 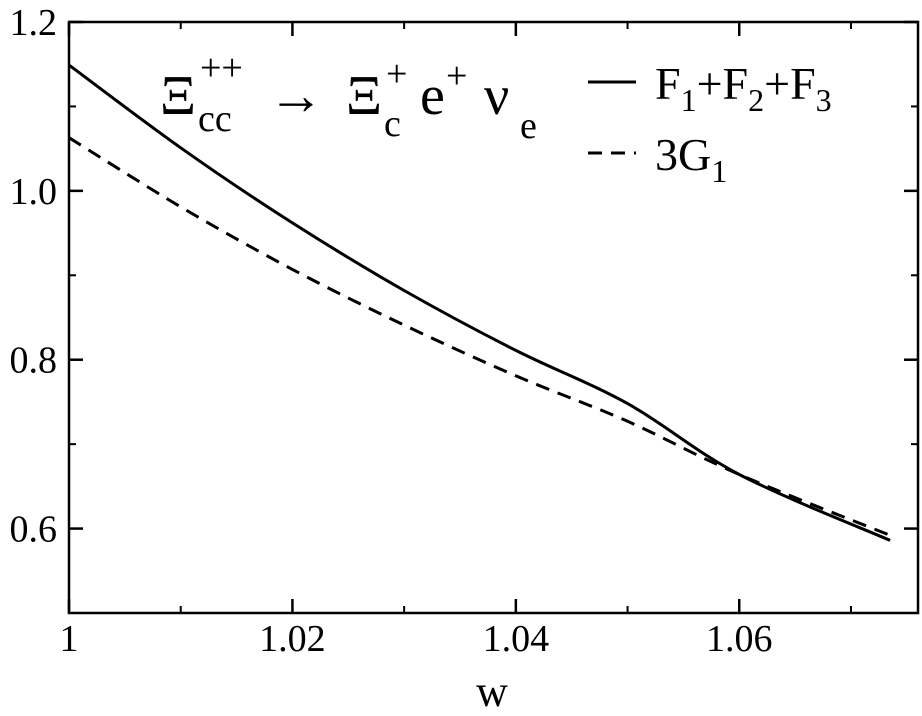 I want to click on xi-cc-base: Ξ, so click(x=178, y=96).